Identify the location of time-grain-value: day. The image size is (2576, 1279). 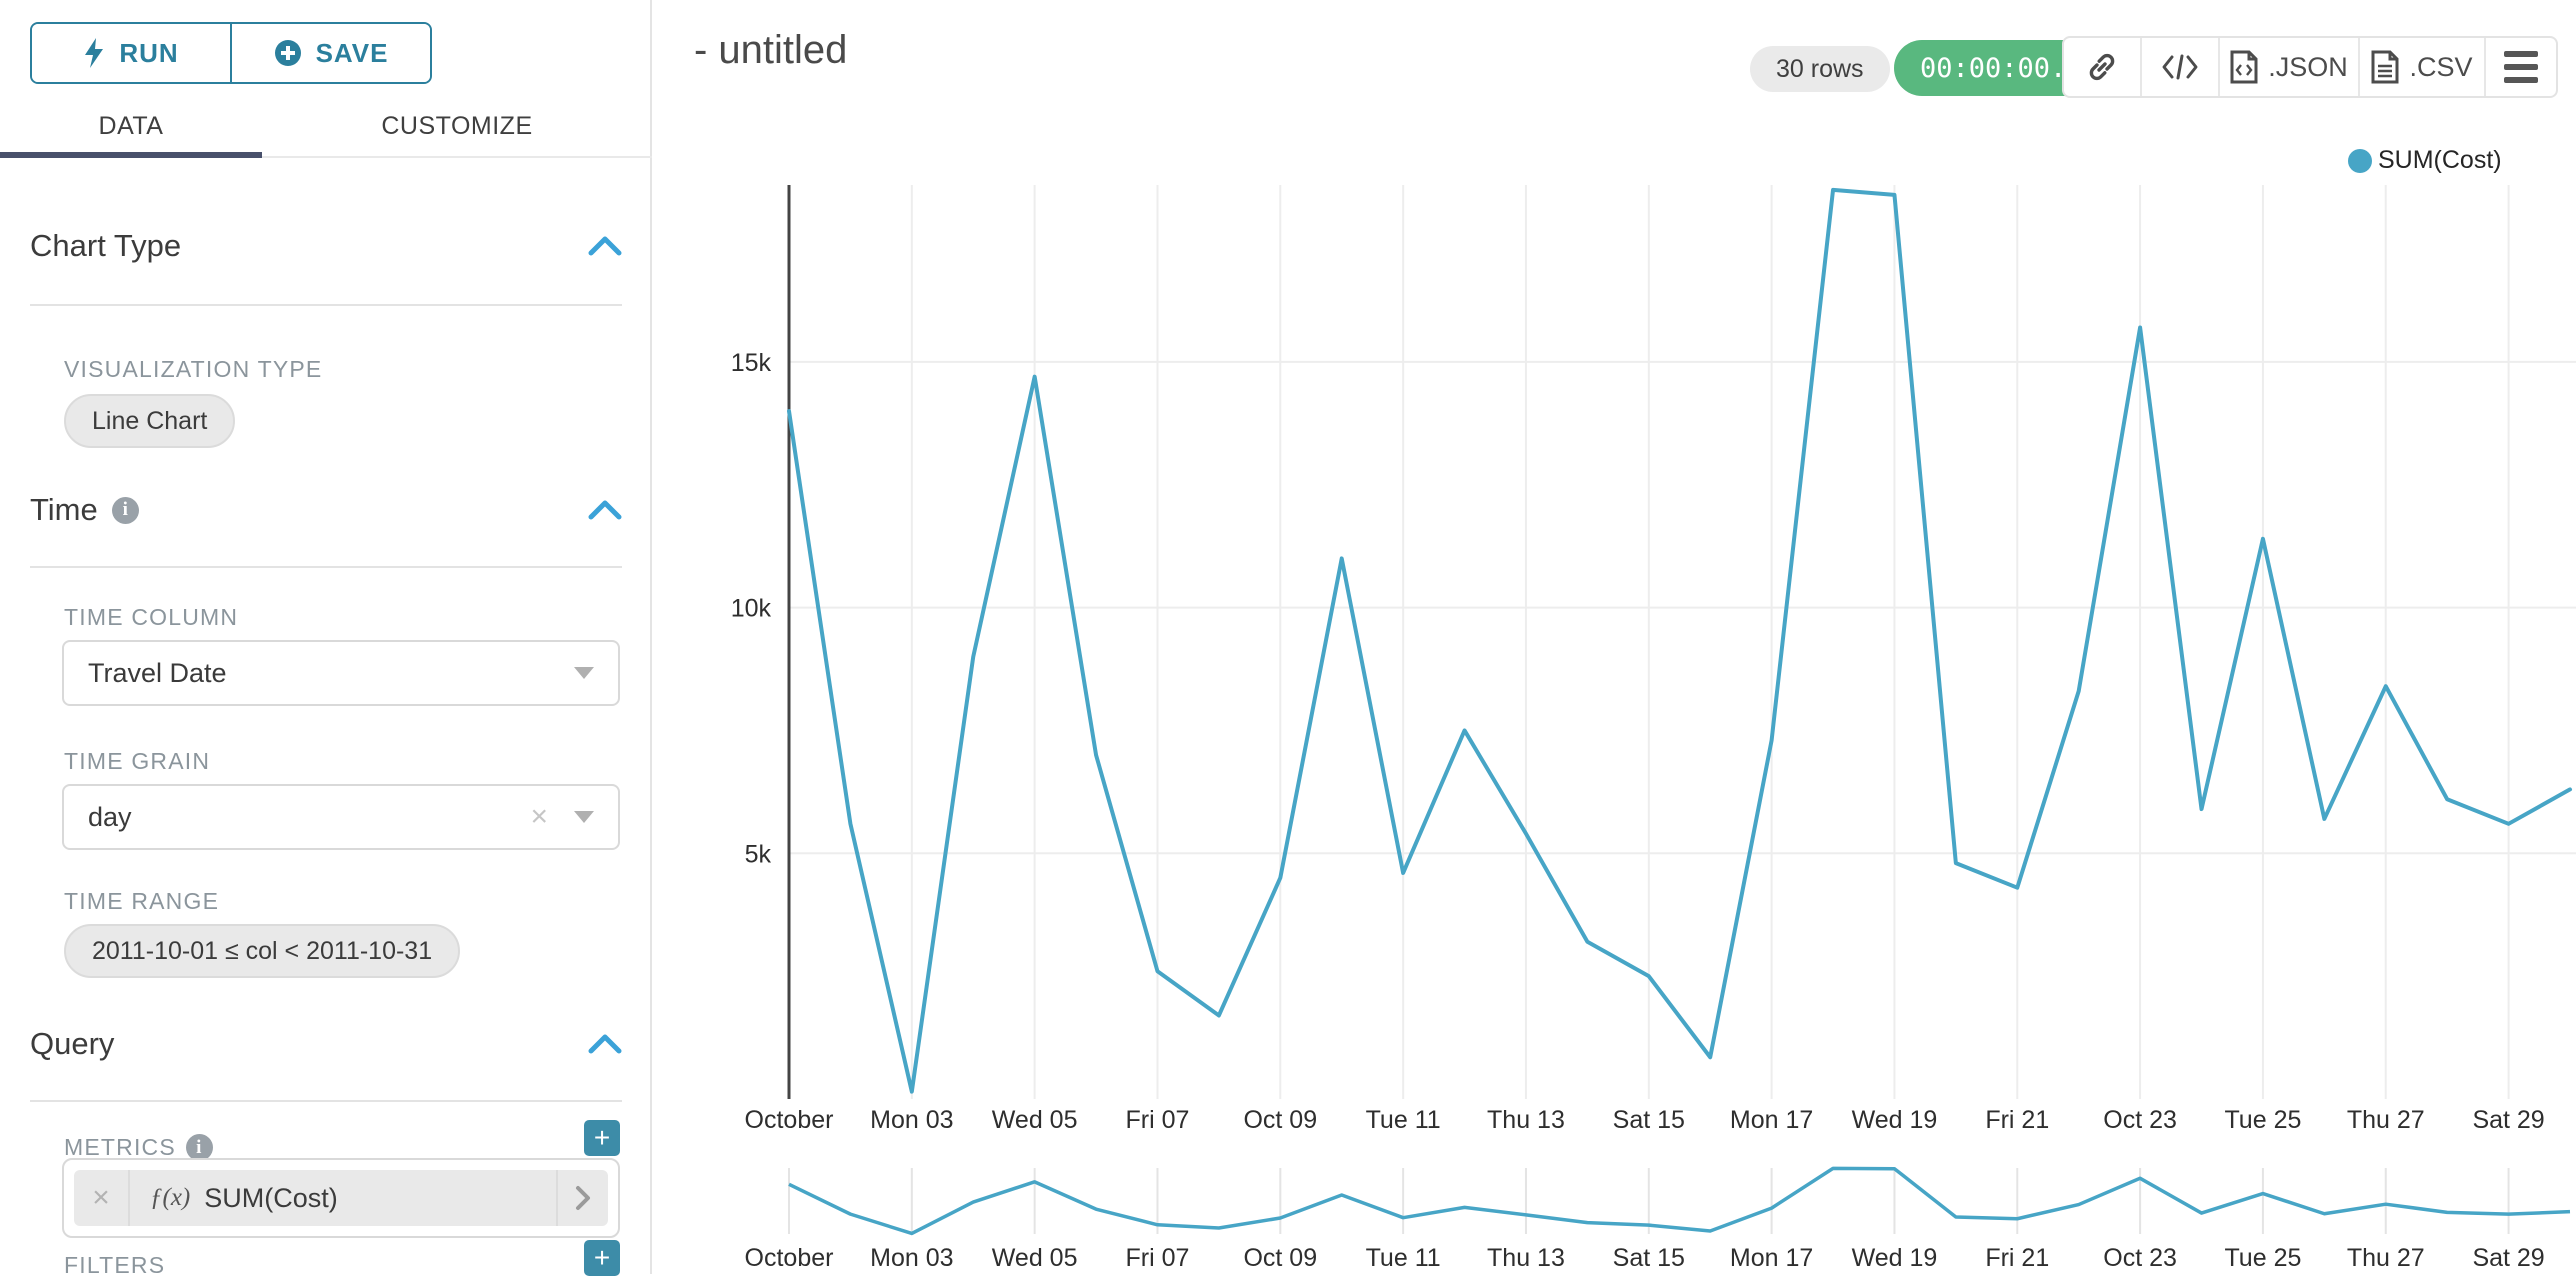
(110, 816).